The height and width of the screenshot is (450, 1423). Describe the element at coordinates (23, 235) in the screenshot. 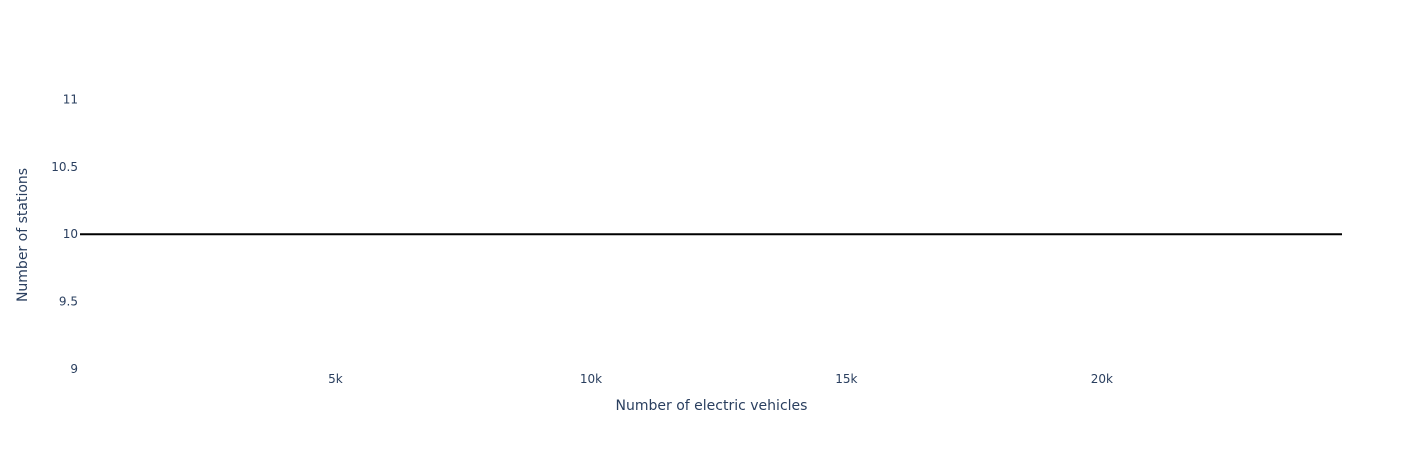

I see `y-axis-title: Number of stations` at that location.